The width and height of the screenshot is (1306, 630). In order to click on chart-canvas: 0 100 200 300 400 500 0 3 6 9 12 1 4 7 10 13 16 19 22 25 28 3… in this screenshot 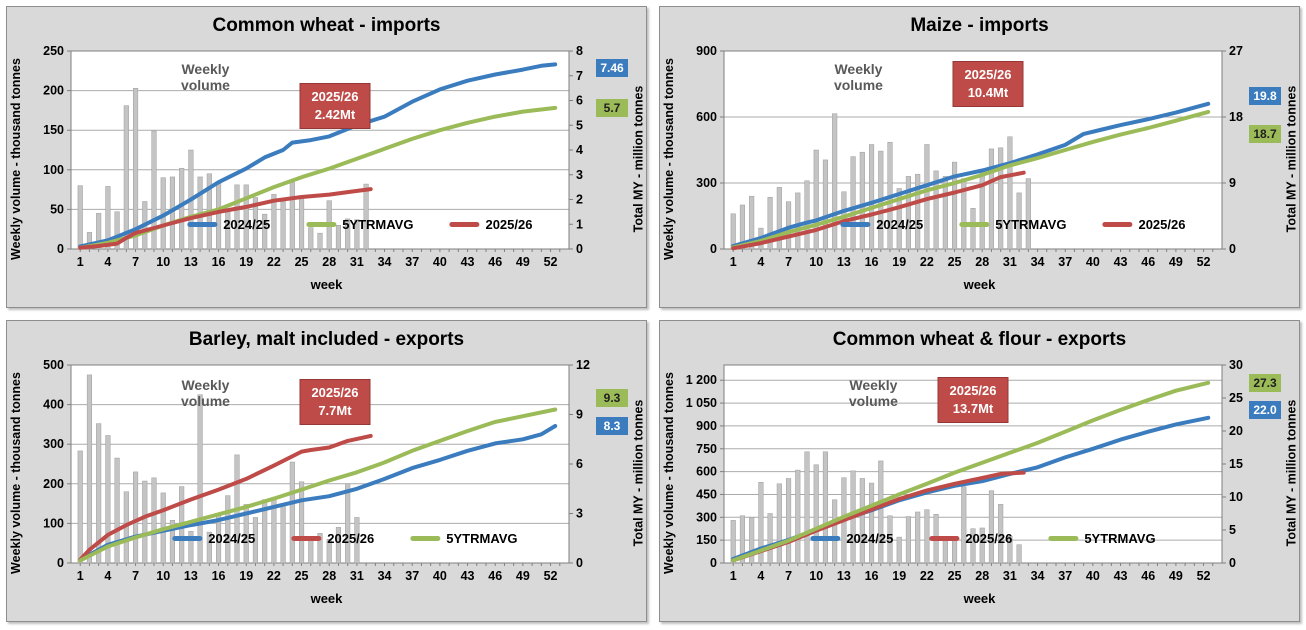, I will do `click(316, 470)`.